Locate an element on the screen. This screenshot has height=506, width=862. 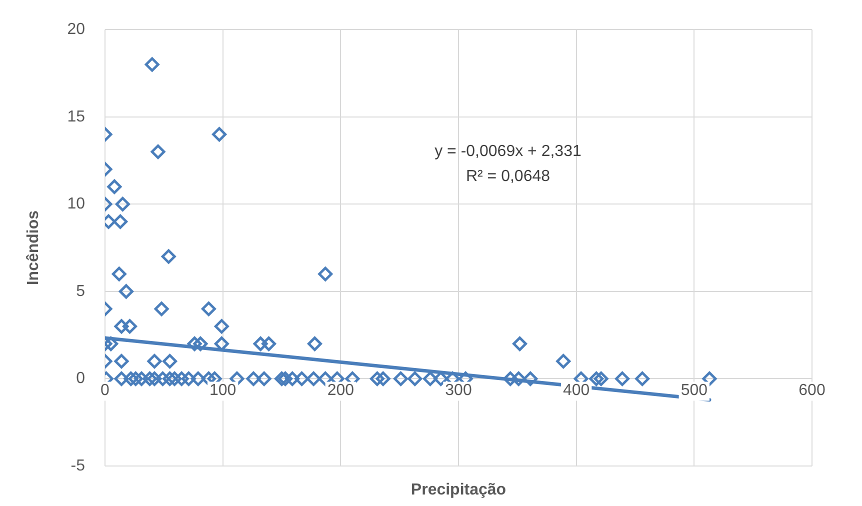
x-tick-label: 500 is located at coordinates (694, 391).